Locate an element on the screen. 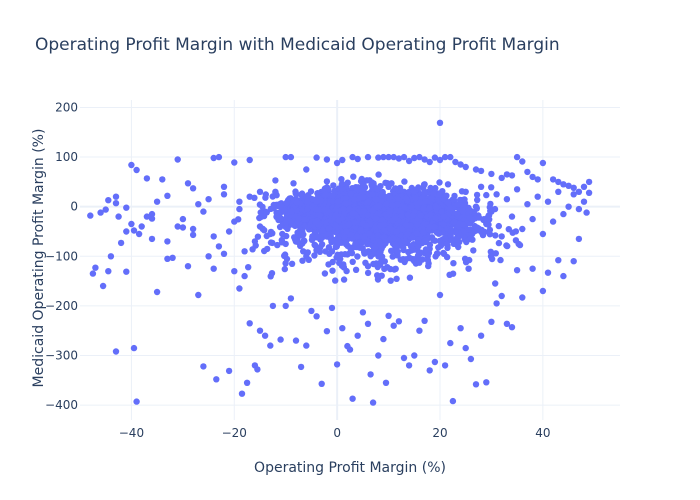  x-tick-label: 20 is located at coordinates (439, 433).